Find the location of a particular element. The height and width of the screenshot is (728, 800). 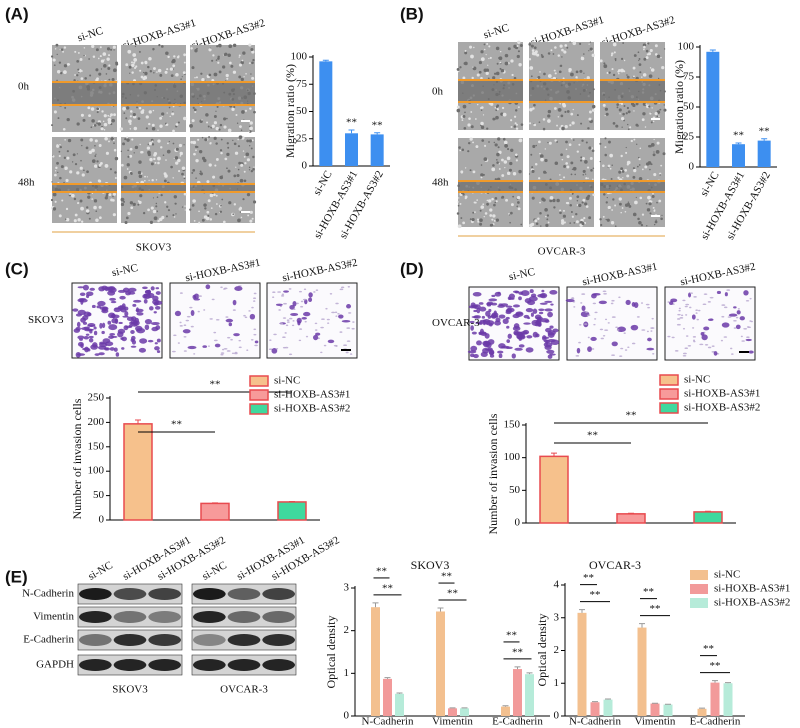

x-tick-label: Vimentin is located at coordinates (655, 722).